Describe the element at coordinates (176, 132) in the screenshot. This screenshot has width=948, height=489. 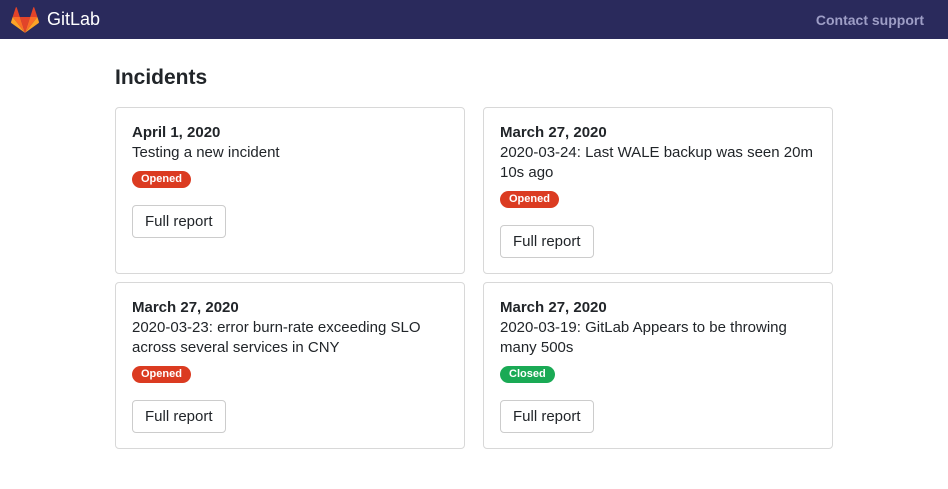
I see `incident-date: April 1, 2020` at that location.